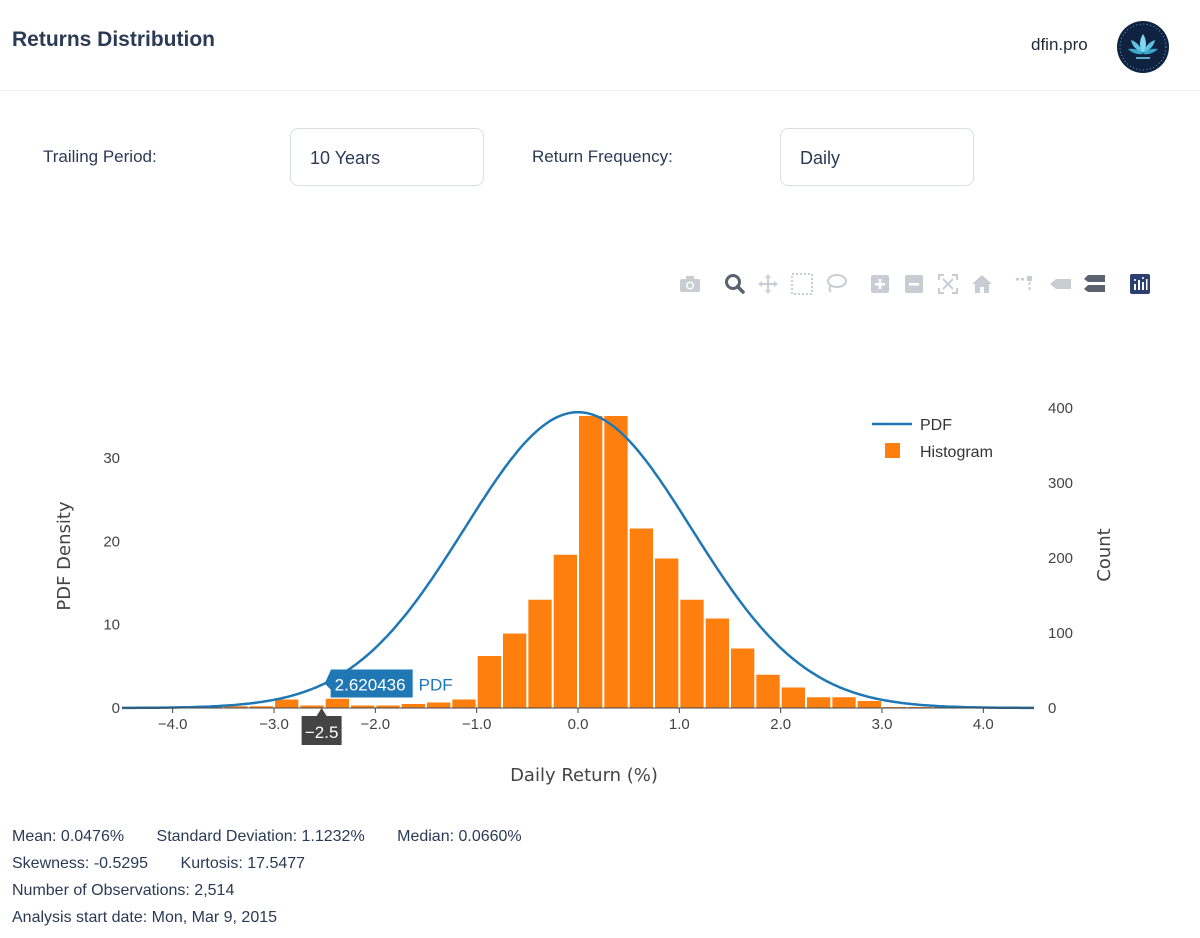  What do you see at coordinates (932, 439) in the screenshot?
I see `legend: PDF Histogram` at bounding box center [932, 439].